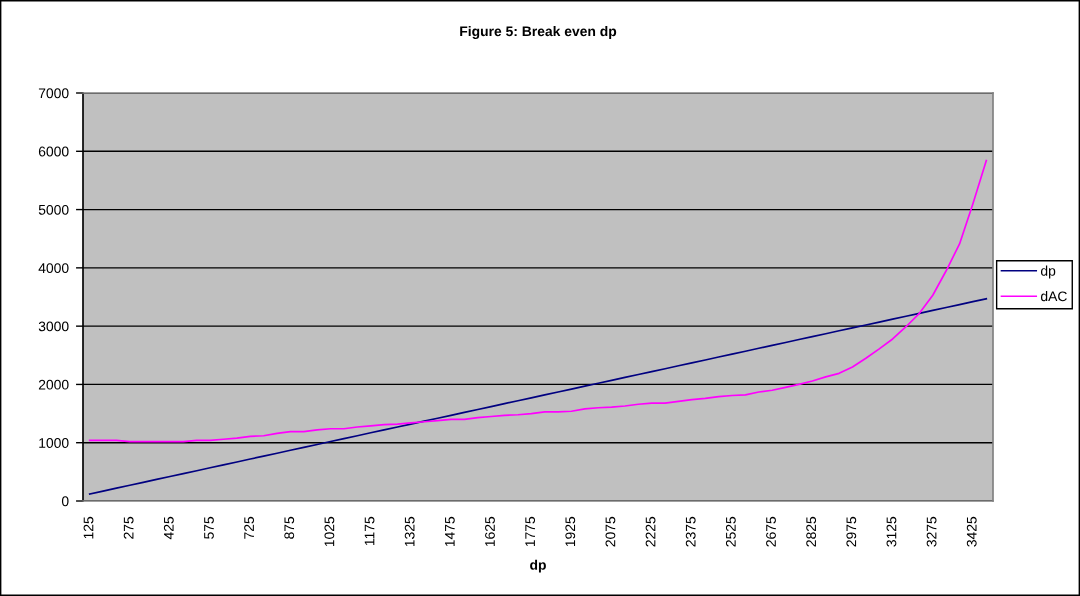 Image resolution: width=1080 pixels, height=596 pixels. I want to click on x-tick-label: 3275, so click(931, 531).